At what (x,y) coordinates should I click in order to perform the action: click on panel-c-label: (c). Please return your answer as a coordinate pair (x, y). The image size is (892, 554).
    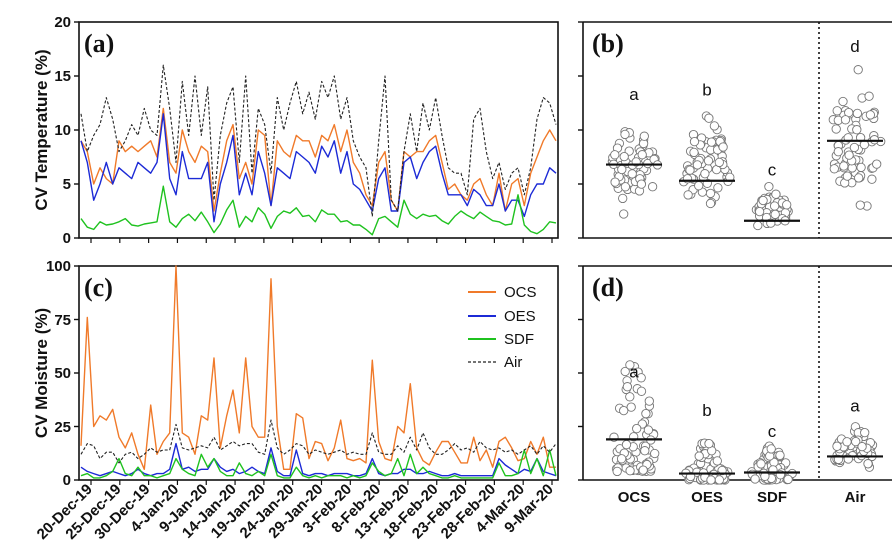
    Looking at the image, I should click on (98, 287).